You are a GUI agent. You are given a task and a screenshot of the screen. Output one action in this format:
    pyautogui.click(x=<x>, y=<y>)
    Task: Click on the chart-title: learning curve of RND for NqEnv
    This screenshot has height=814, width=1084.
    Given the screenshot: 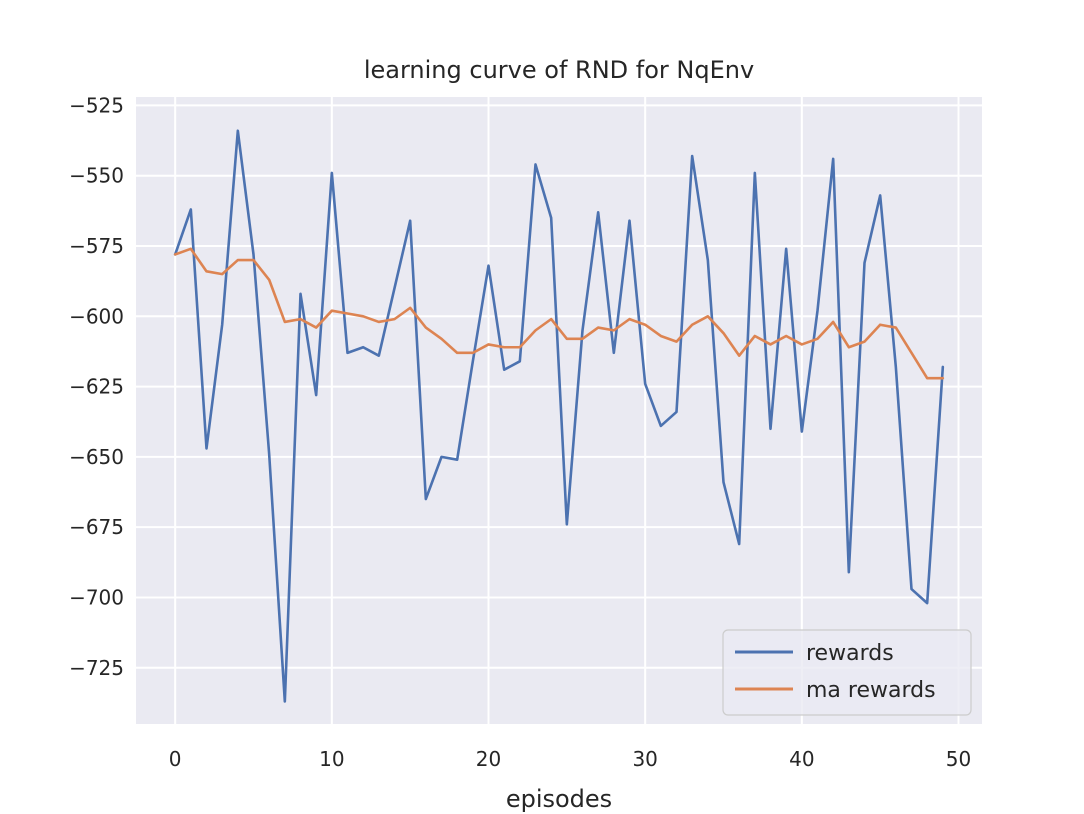 What is the action you would take?
    pyautogui.click(x=559, y=70)
    